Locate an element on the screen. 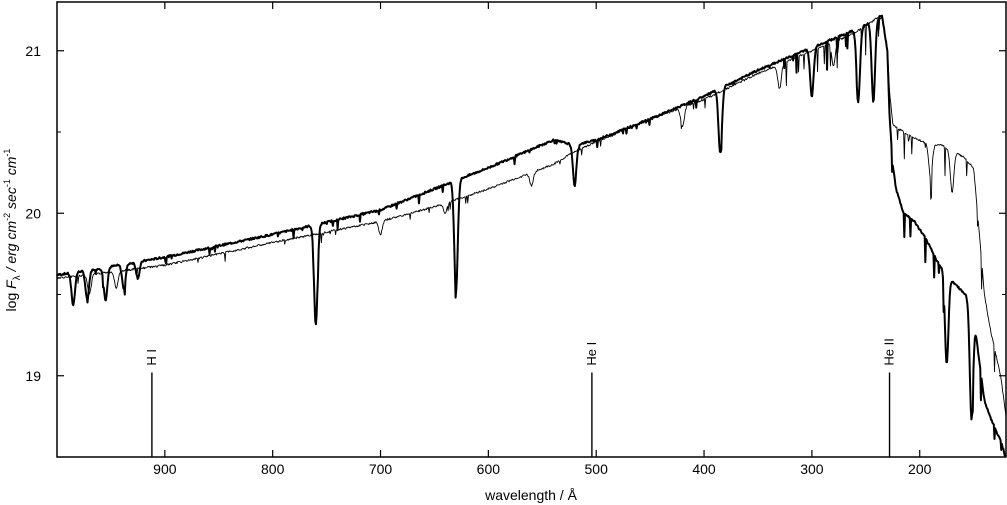 This screenshot has width=1007, height=505. y-axis-title: log Fλ / erg cm-2 sec-1 cm-1 is located at coordinates (12, 230).